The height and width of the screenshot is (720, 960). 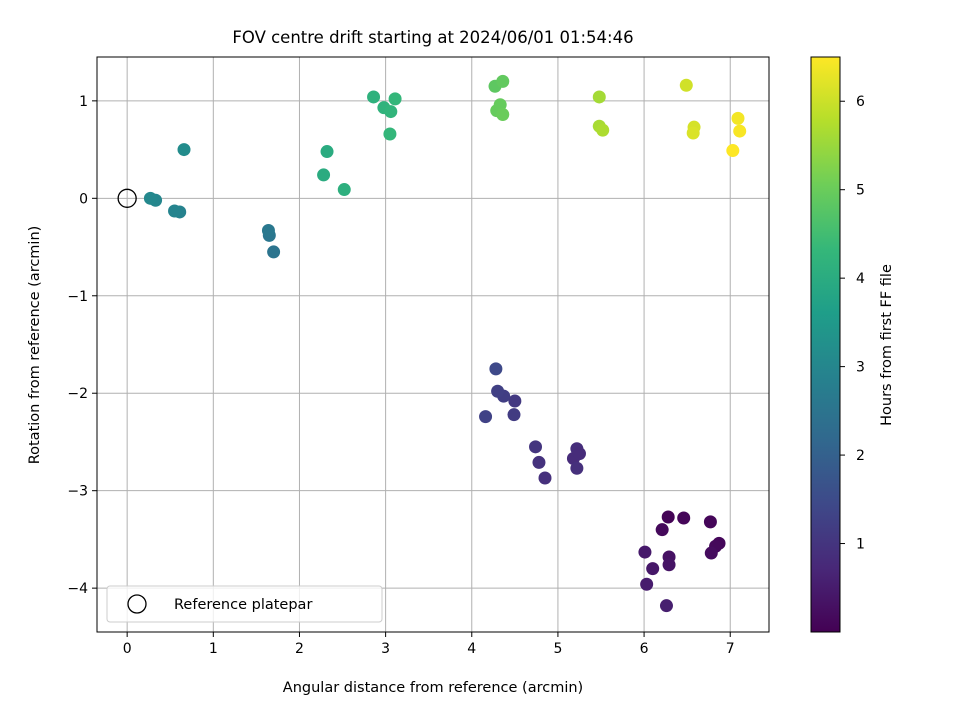 I want to click on colorbar-tick-label: 2, so click(x=860, y=456).